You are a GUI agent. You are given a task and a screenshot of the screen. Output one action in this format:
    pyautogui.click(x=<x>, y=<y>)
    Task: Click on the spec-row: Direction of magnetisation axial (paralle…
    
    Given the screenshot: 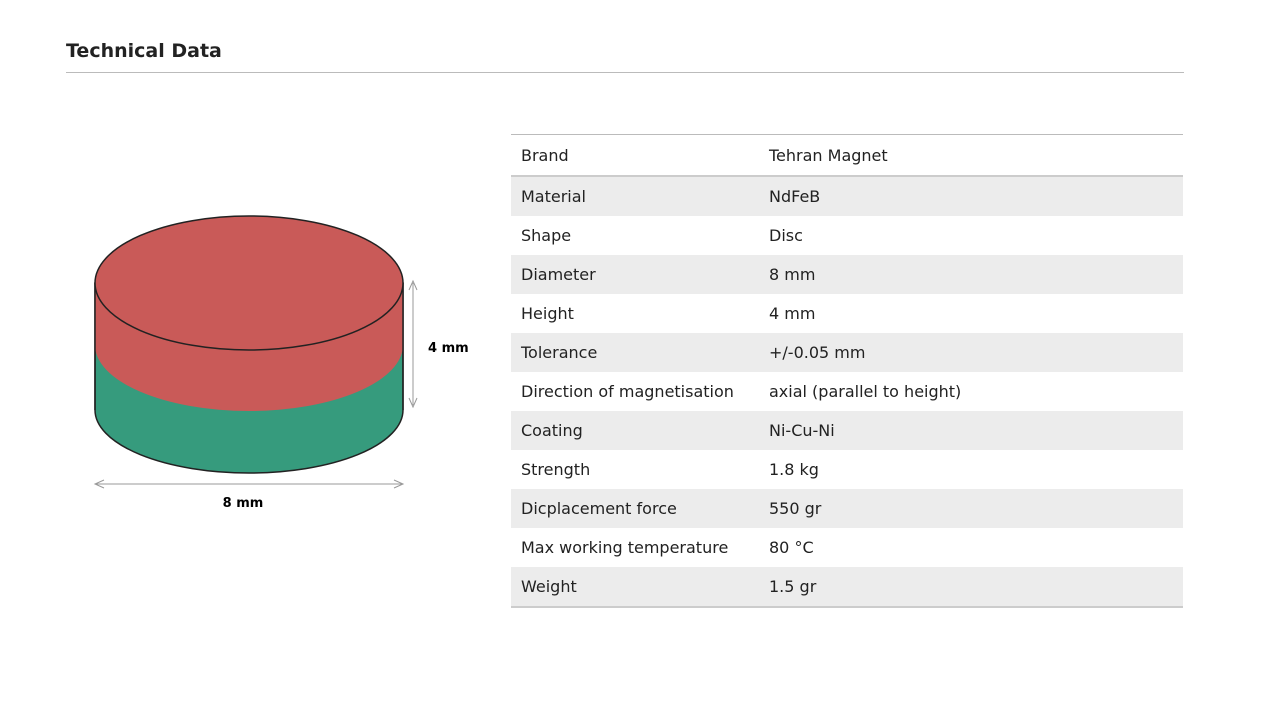 What is the action you would take?
    pyautogui.click(x=847, y=391)
    